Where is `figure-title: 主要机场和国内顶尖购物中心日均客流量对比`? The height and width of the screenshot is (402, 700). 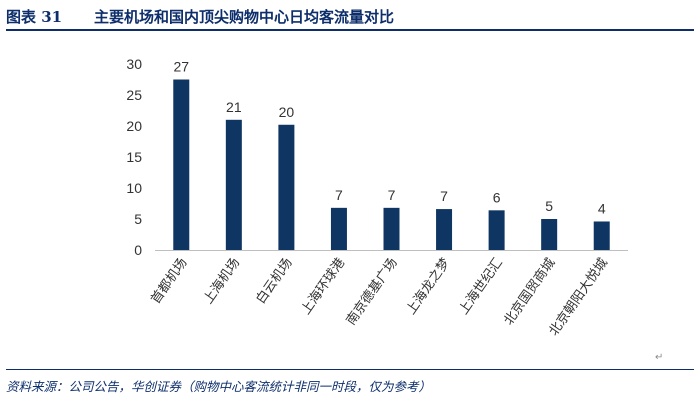
figure-title: 主要机场和国内顶尖购物中心日均客流量对比 is located at coordinates (244, 17).